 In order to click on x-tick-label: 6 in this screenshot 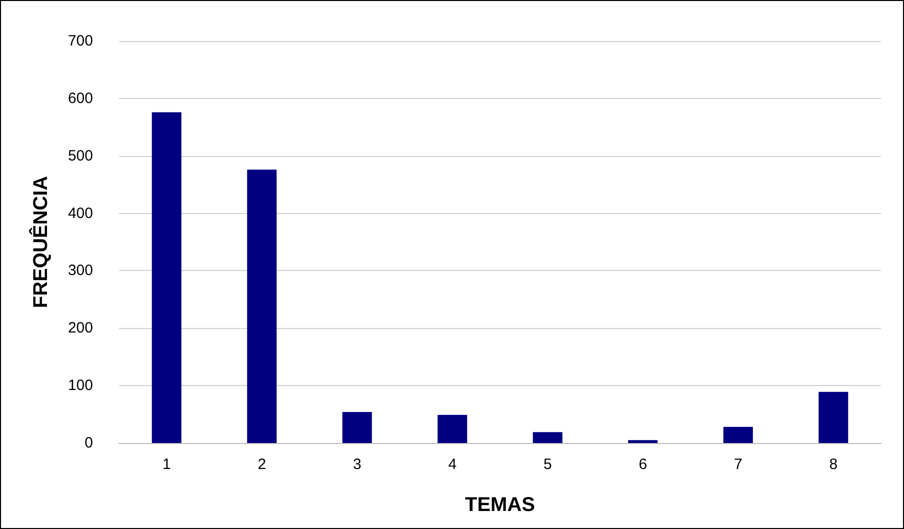, I will do `click(643, 464)`.